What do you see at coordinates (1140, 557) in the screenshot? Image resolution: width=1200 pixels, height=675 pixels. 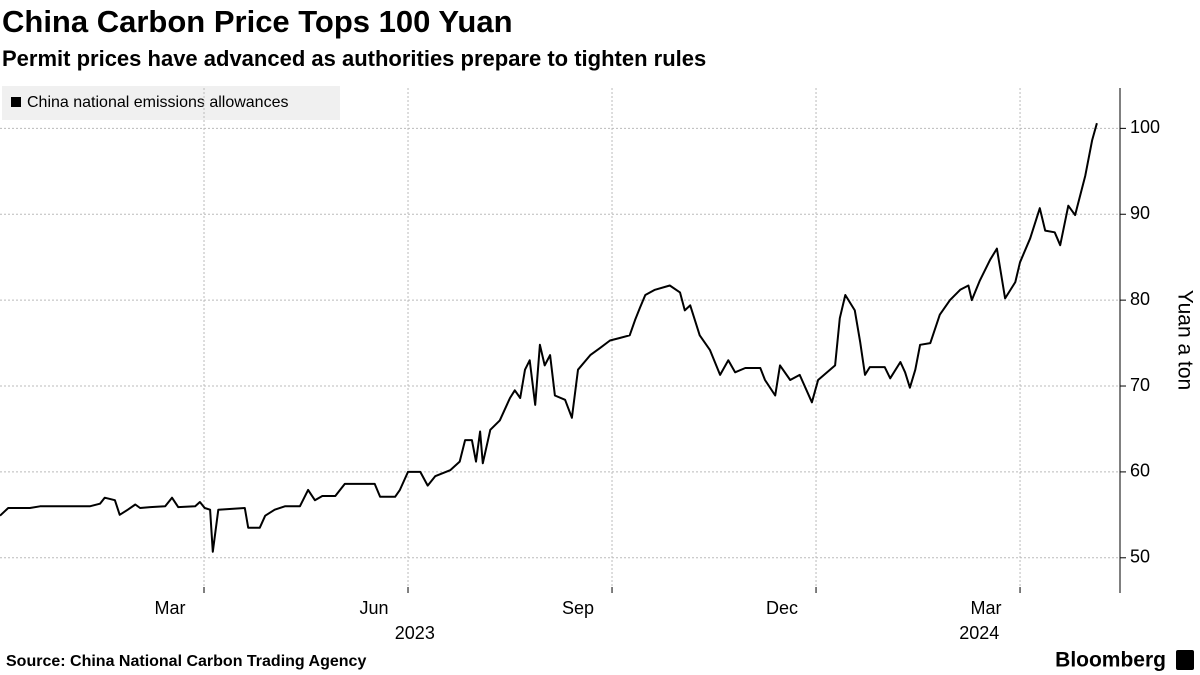 I see `y-tick-label: 50` at bounding box center [1140, 557].